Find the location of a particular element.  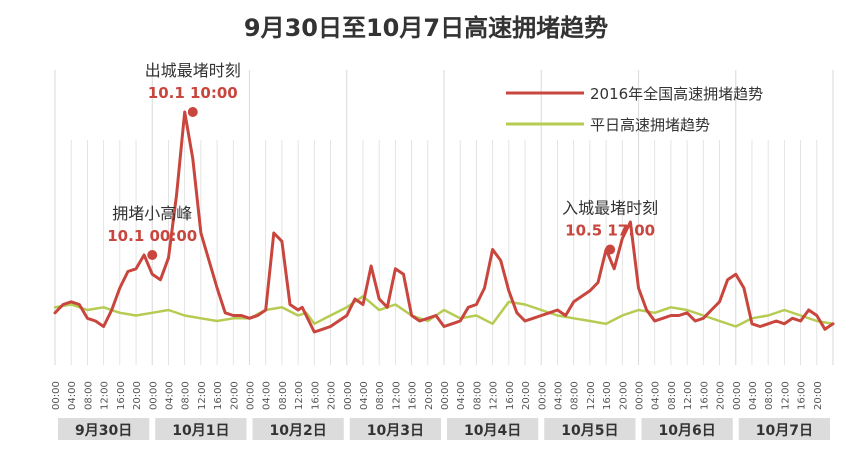

annotation-time: 10.1 00:00 is located at coordinates (152, 236).